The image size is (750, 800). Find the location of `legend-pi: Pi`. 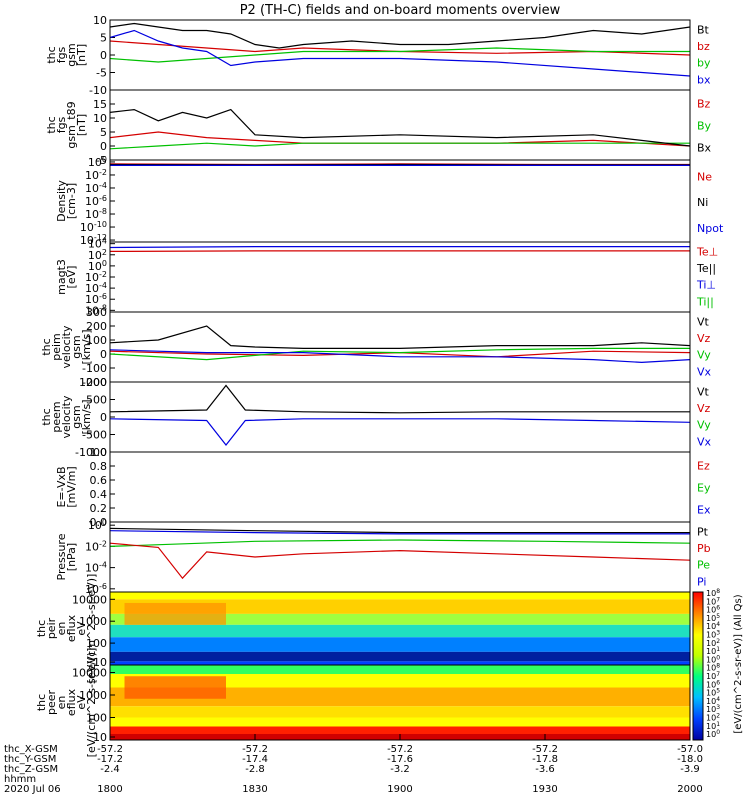

legend-pi: Pi is located at coordinates (701, 581).